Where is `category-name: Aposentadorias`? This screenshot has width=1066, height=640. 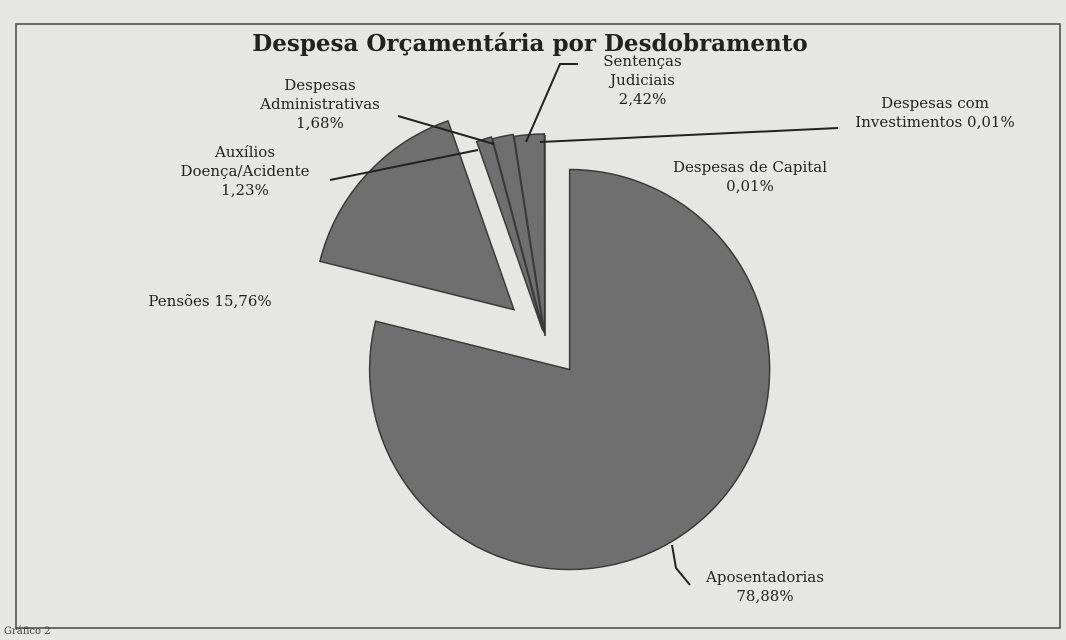
category-name: Aposentadorias is located at coordinates (765, 577).